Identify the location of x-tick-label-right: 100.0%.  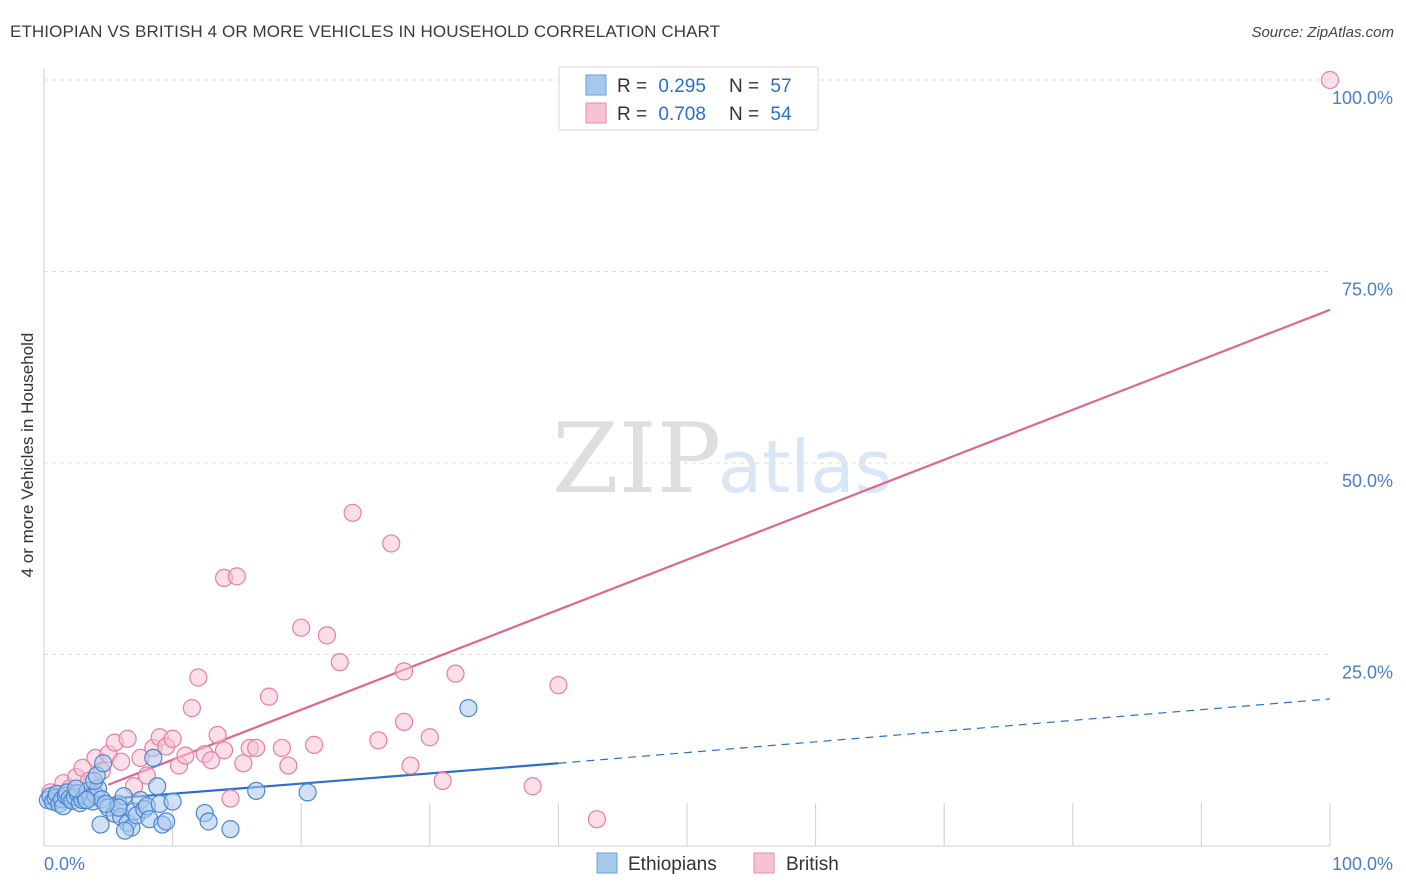
(1362, 864).